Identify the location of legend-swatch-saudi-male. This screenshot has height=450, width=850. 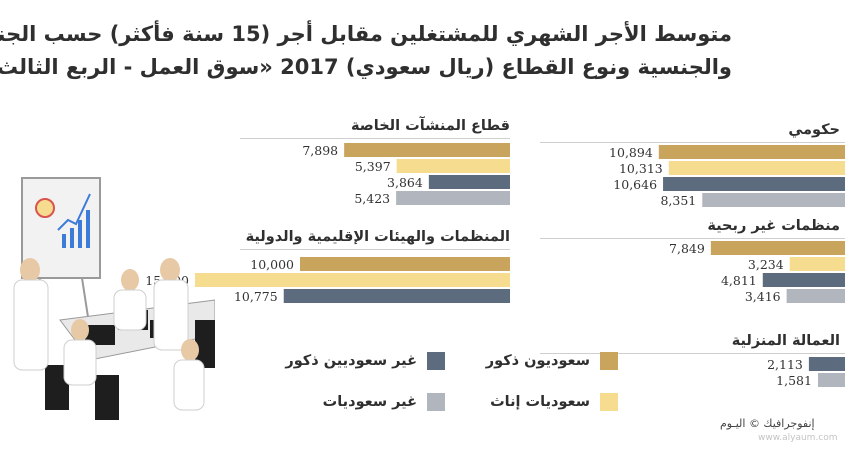
(609, 361).